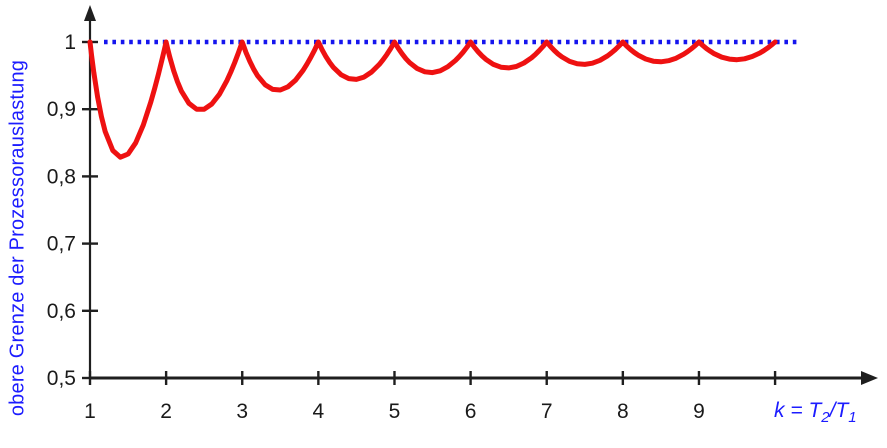 Image resolution: width=887 pixels, height=448 pixels. What do you see at coordinates (842, 410) in the screenshot?
I see `t1-symbol: T` at bounding box center [842, 410].